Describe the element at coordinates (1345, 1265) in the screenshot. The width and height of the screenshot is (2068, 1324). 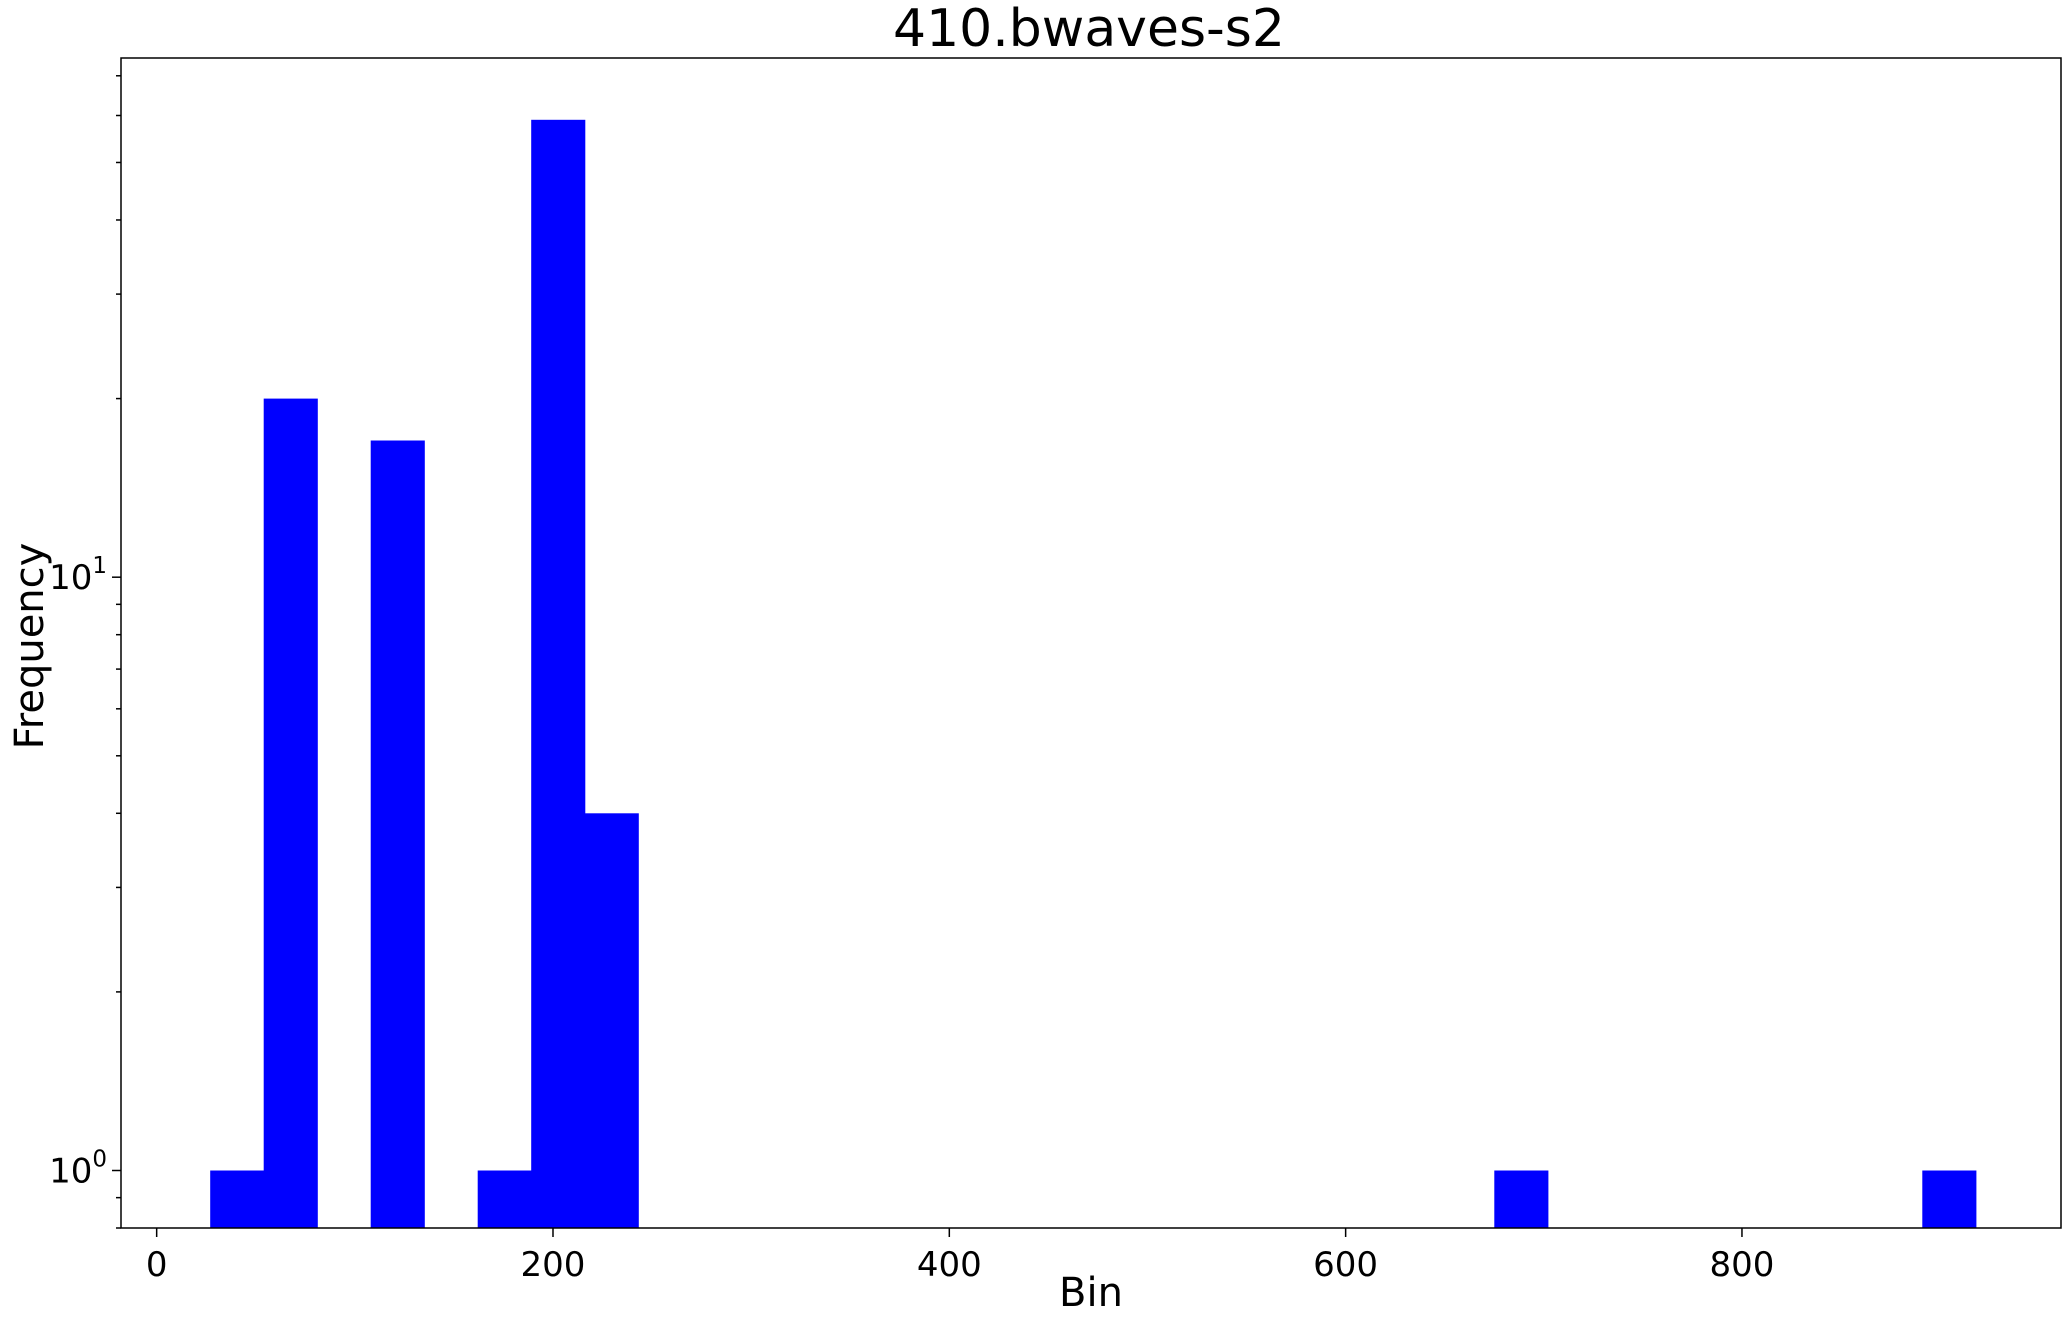
I see `x-tick-label: 600` at that location.